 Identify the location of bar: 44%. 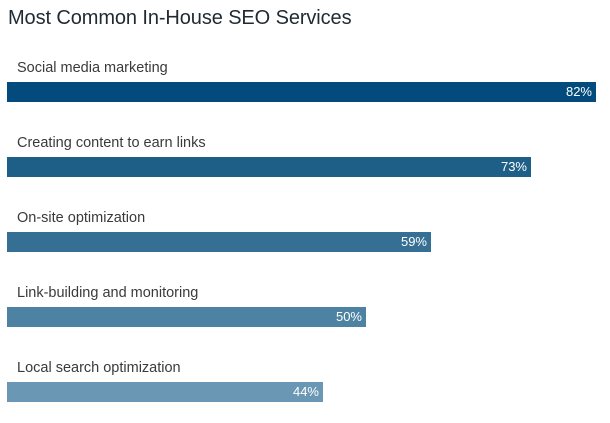
(165, 392).